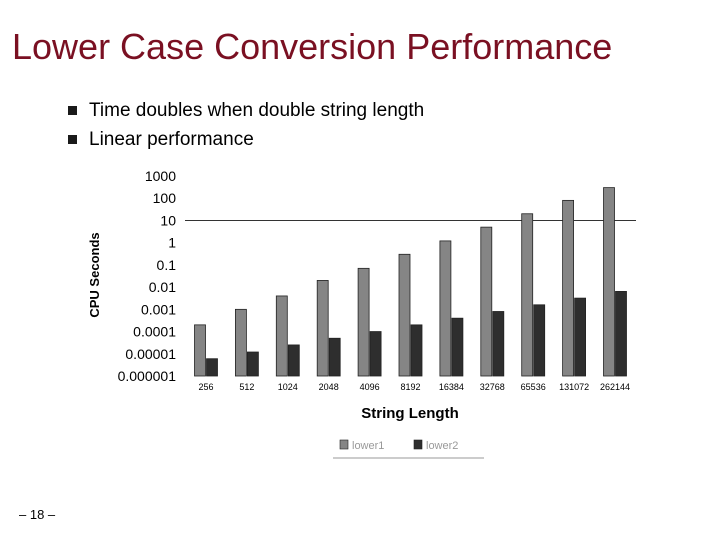 This screenshot has height=540, width=720. What do you see at coordinates (288, 387) in the screenshot?
I see `x-tick-label: 1024` at bounding box center [288, 387].